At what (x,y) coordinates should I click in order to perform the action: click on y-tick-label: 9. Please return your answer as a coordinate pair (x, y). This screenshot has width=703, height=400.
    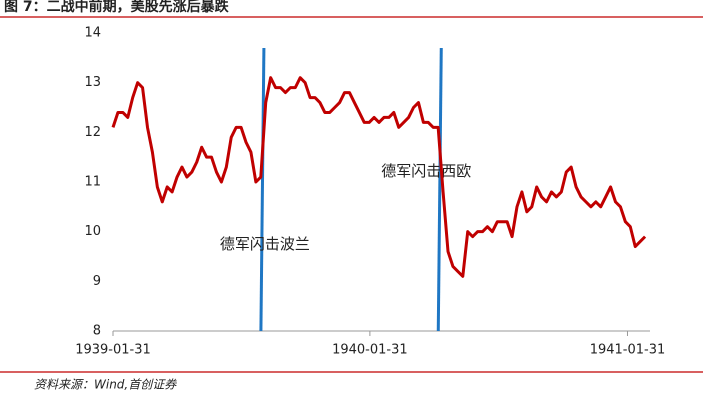
    Looking at the image, I should click on (97, 281).